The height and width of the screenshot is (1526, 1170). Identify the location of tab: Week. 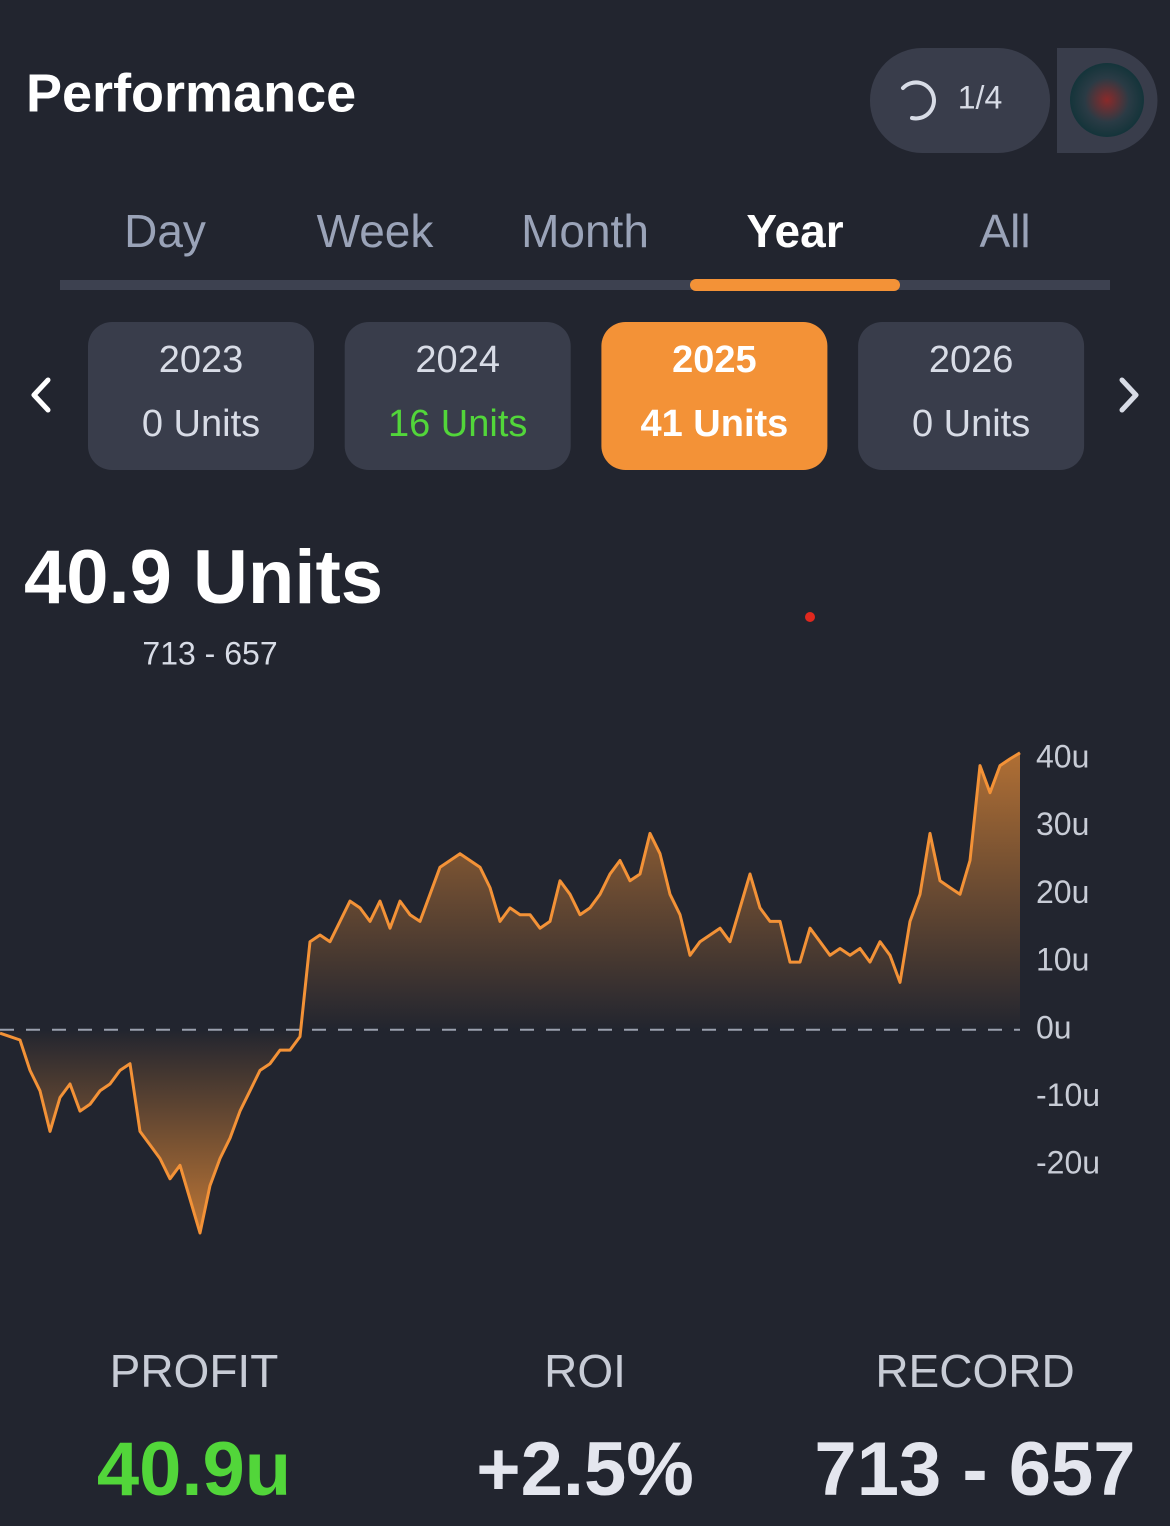
(376, 231).